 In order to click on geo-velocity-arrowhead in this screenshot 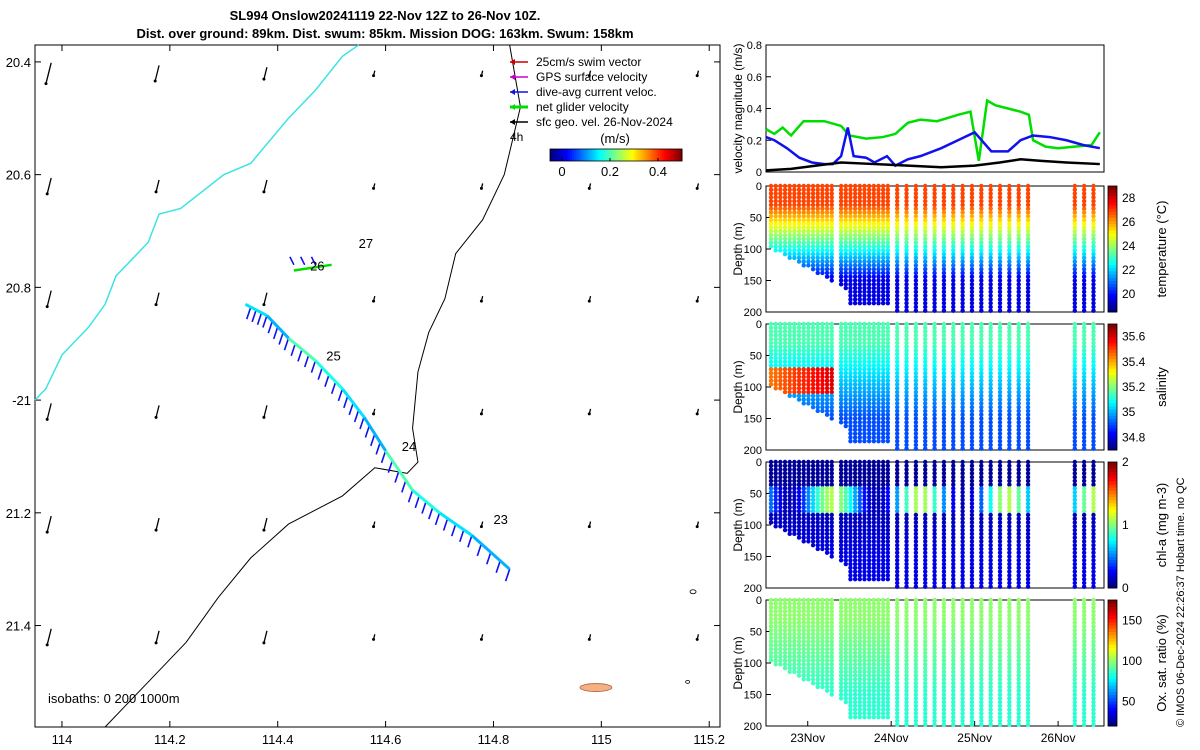, I will do `click(697, 76)`.